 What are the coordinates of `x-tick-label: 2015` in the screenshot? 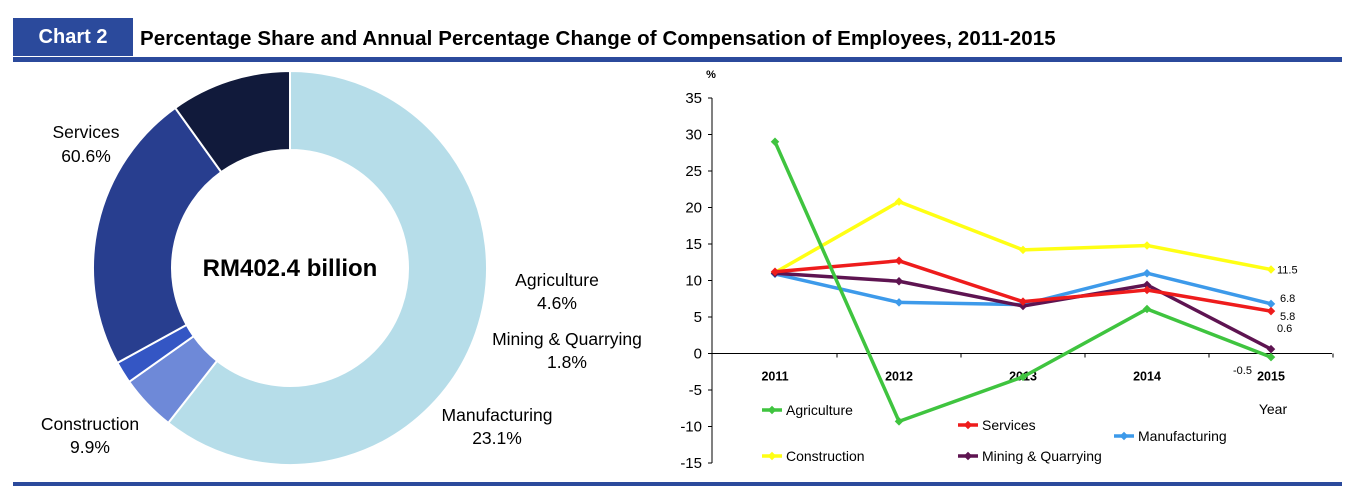 It's located at (1271, 377).